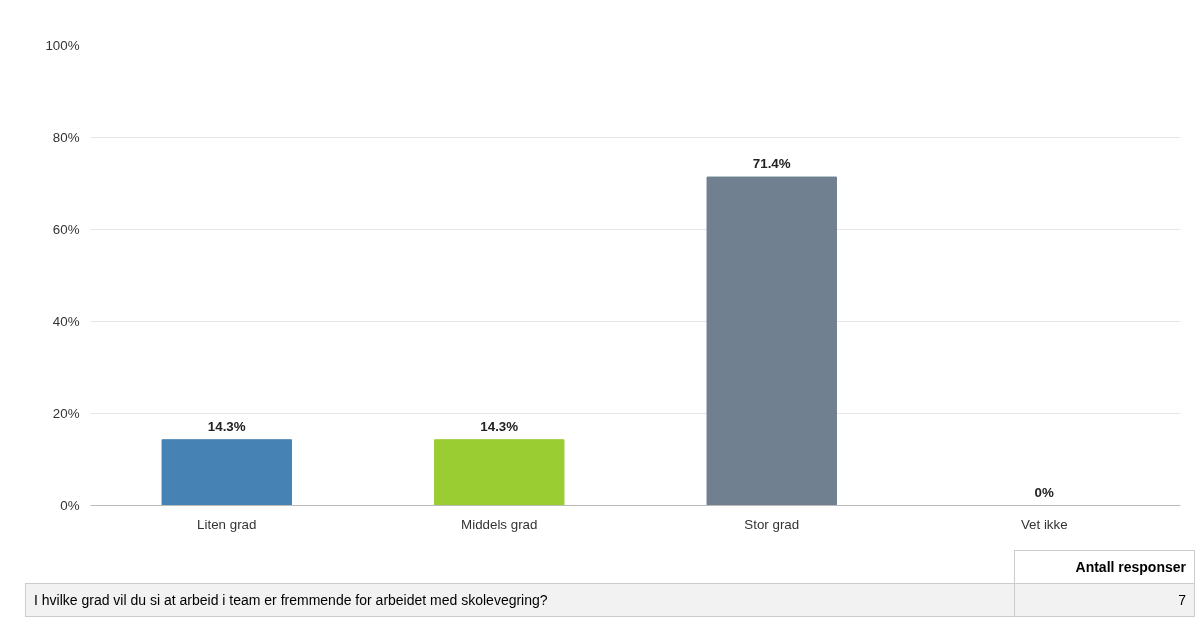  Describe the element at coordinates (771, 164) in the screenshot. I see `data-label: 71.4%` at that location.